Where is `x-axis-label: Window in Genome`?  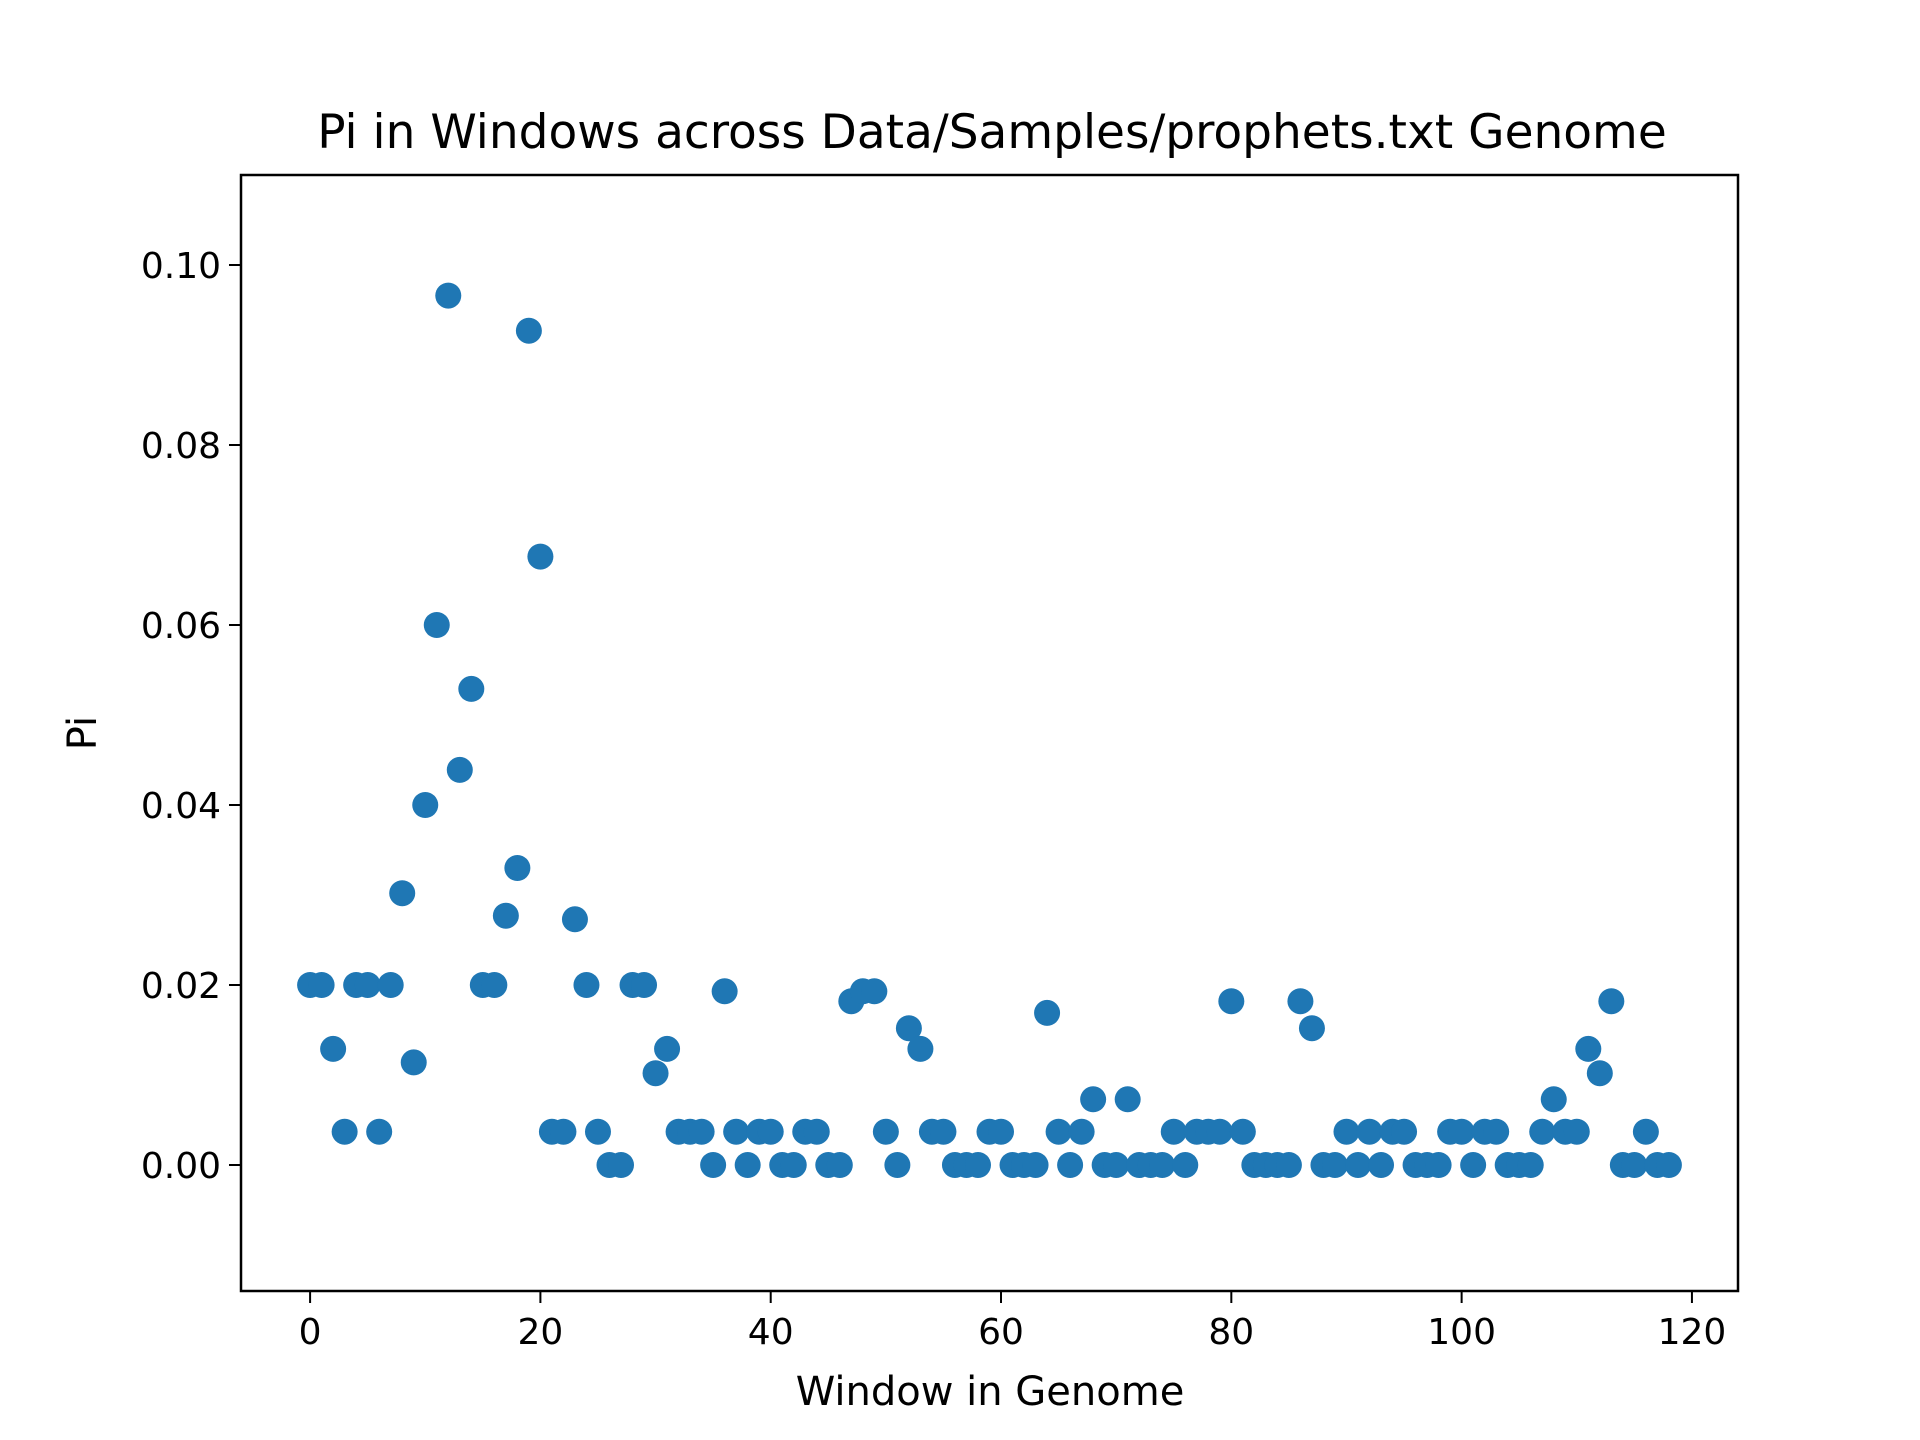 x-axis-label: Window in Genome is located at coordinates (990, 1392).